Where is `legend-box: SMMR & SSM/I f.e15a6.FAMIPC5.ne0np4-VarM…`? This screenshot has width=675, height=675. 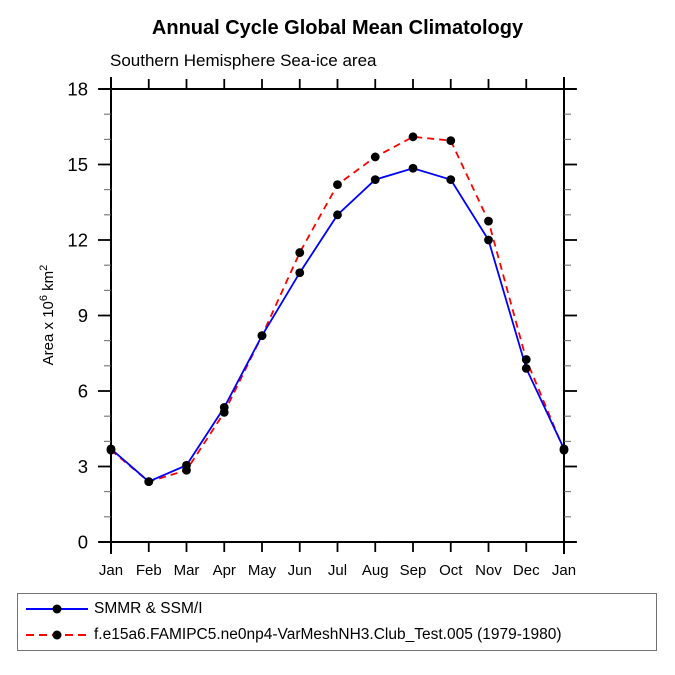
legend-box: SMMR & SSM/I f.e15a6.FAMIPC5.ne0np4-VarM… is located at coordinates (337, 622).